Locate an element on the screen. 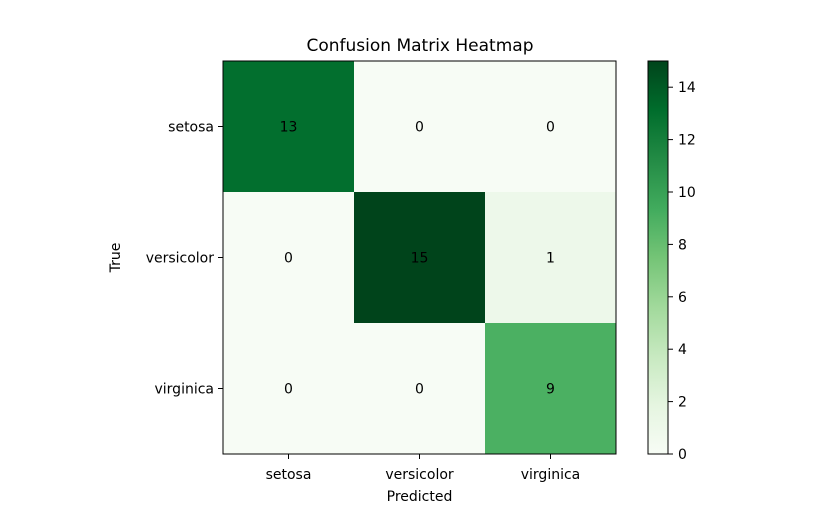 The image size is (826, 510). colorbar-tick-label: 6 is located at coordinates (682, 298).